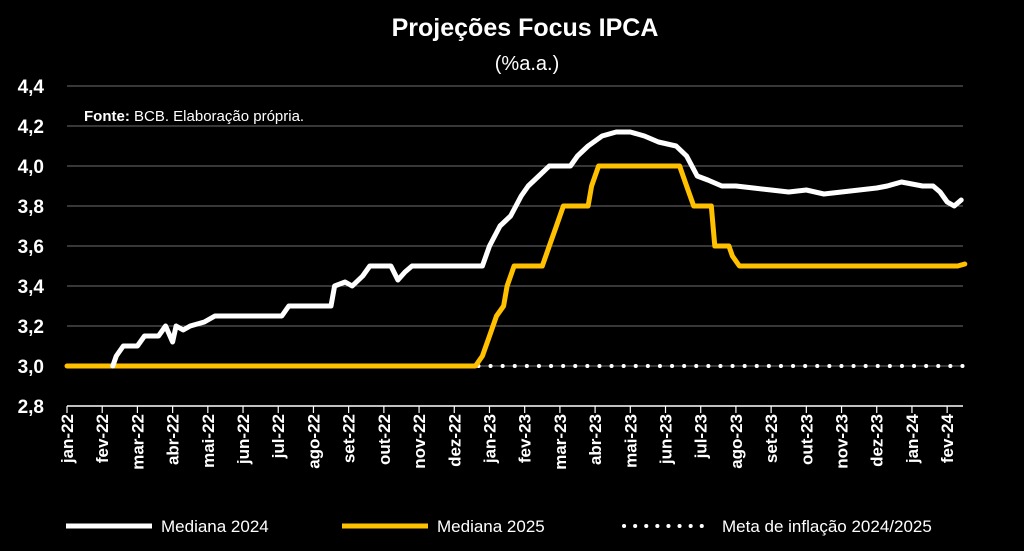  Describe the element at coordinates (349, 438) in the screenshot. I see `x-tick-label: set-22` at that location.